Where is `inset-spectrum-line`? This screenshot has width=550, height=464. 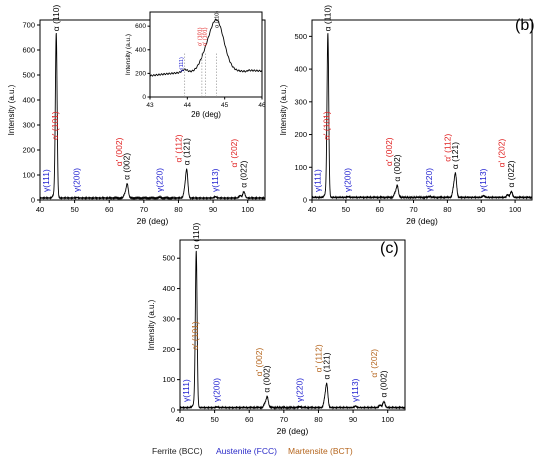 inset-spectrum-line is located at coordinates (206, 47).